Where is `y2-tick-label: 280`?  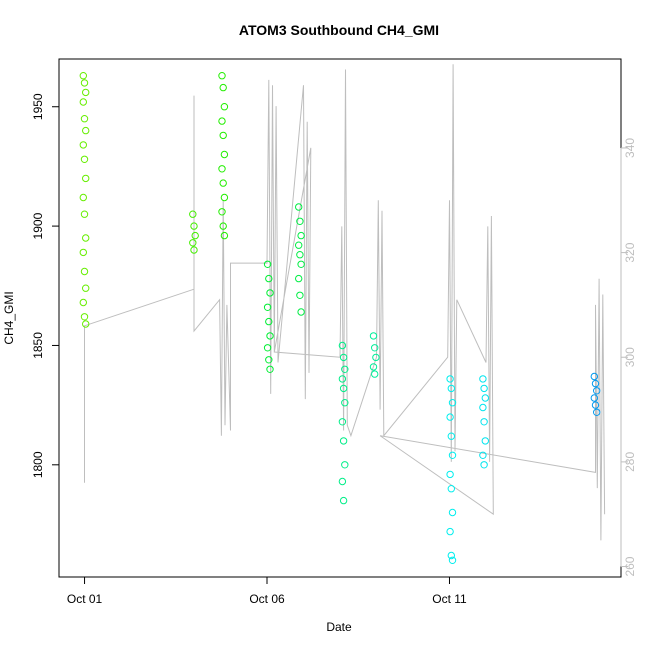 y2-tick-label: 280 is located at coordinates (630, 462).